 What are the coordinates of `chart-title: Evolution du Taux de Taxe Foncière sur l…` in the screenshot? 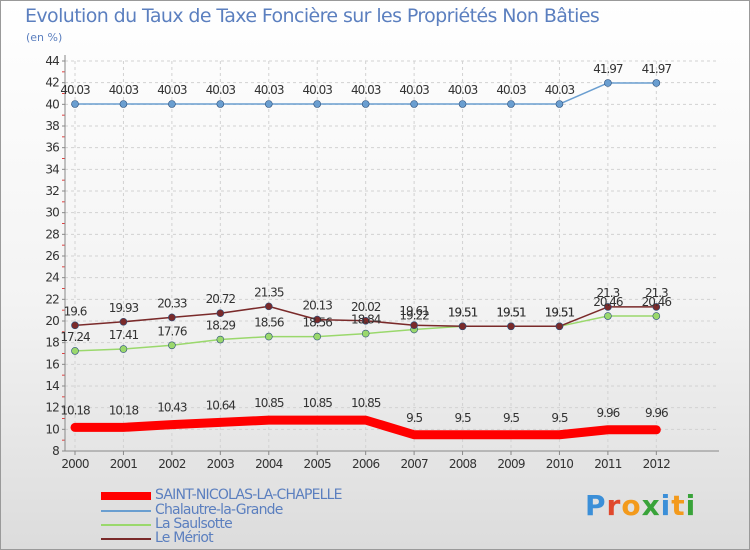 It's located at (312, 16).